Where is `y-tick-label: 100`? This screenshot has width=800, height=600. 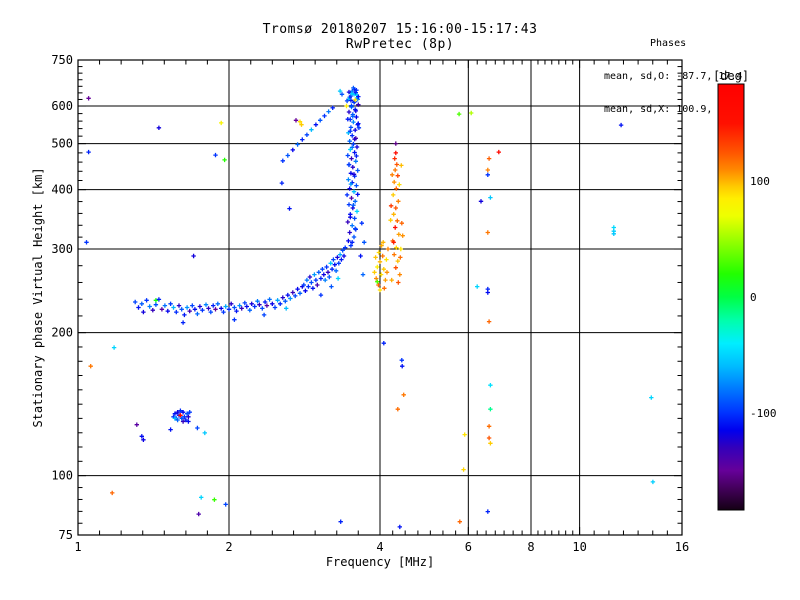
y-tick-label: 100 is located at coordinates (62, 476).